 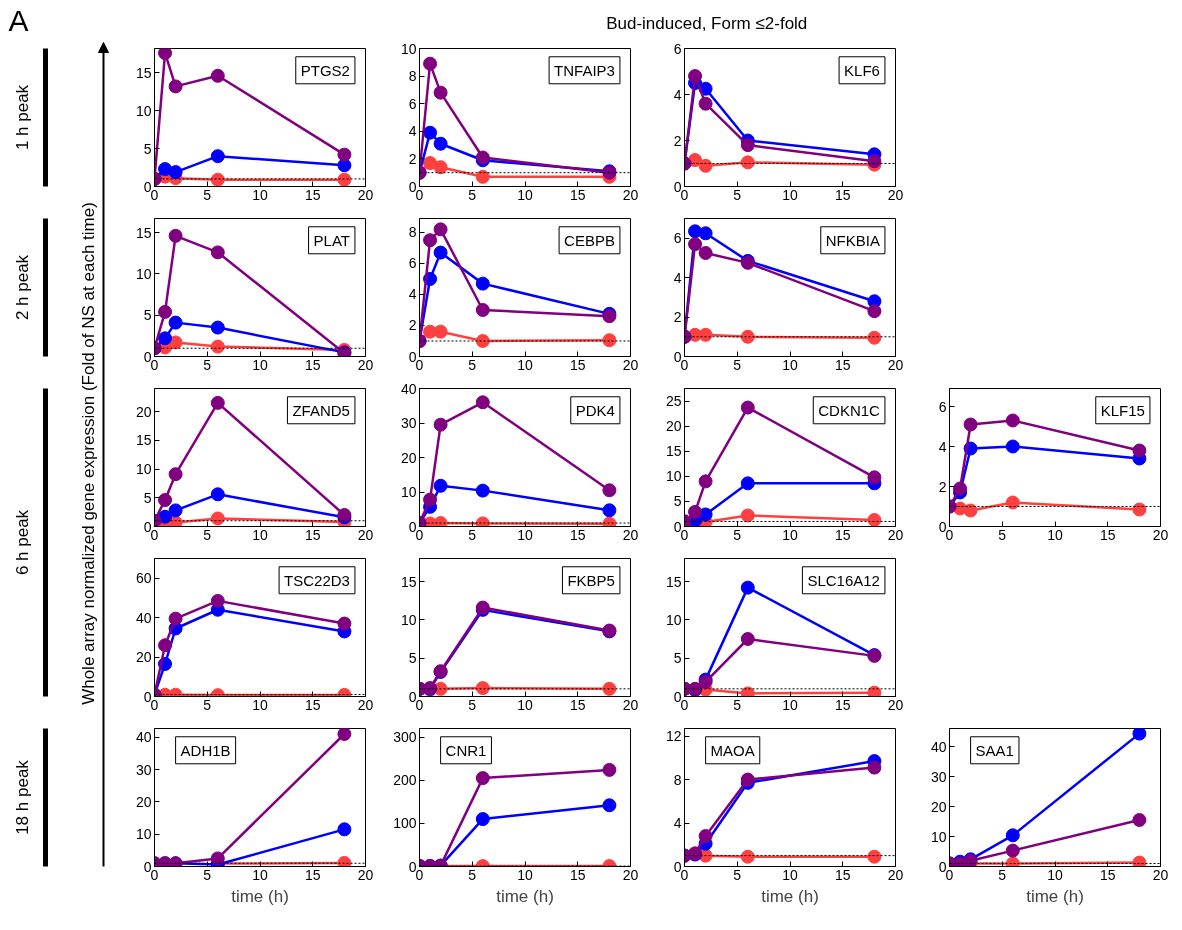 I want to click on text: SAA1, so click(x=994, y=750).